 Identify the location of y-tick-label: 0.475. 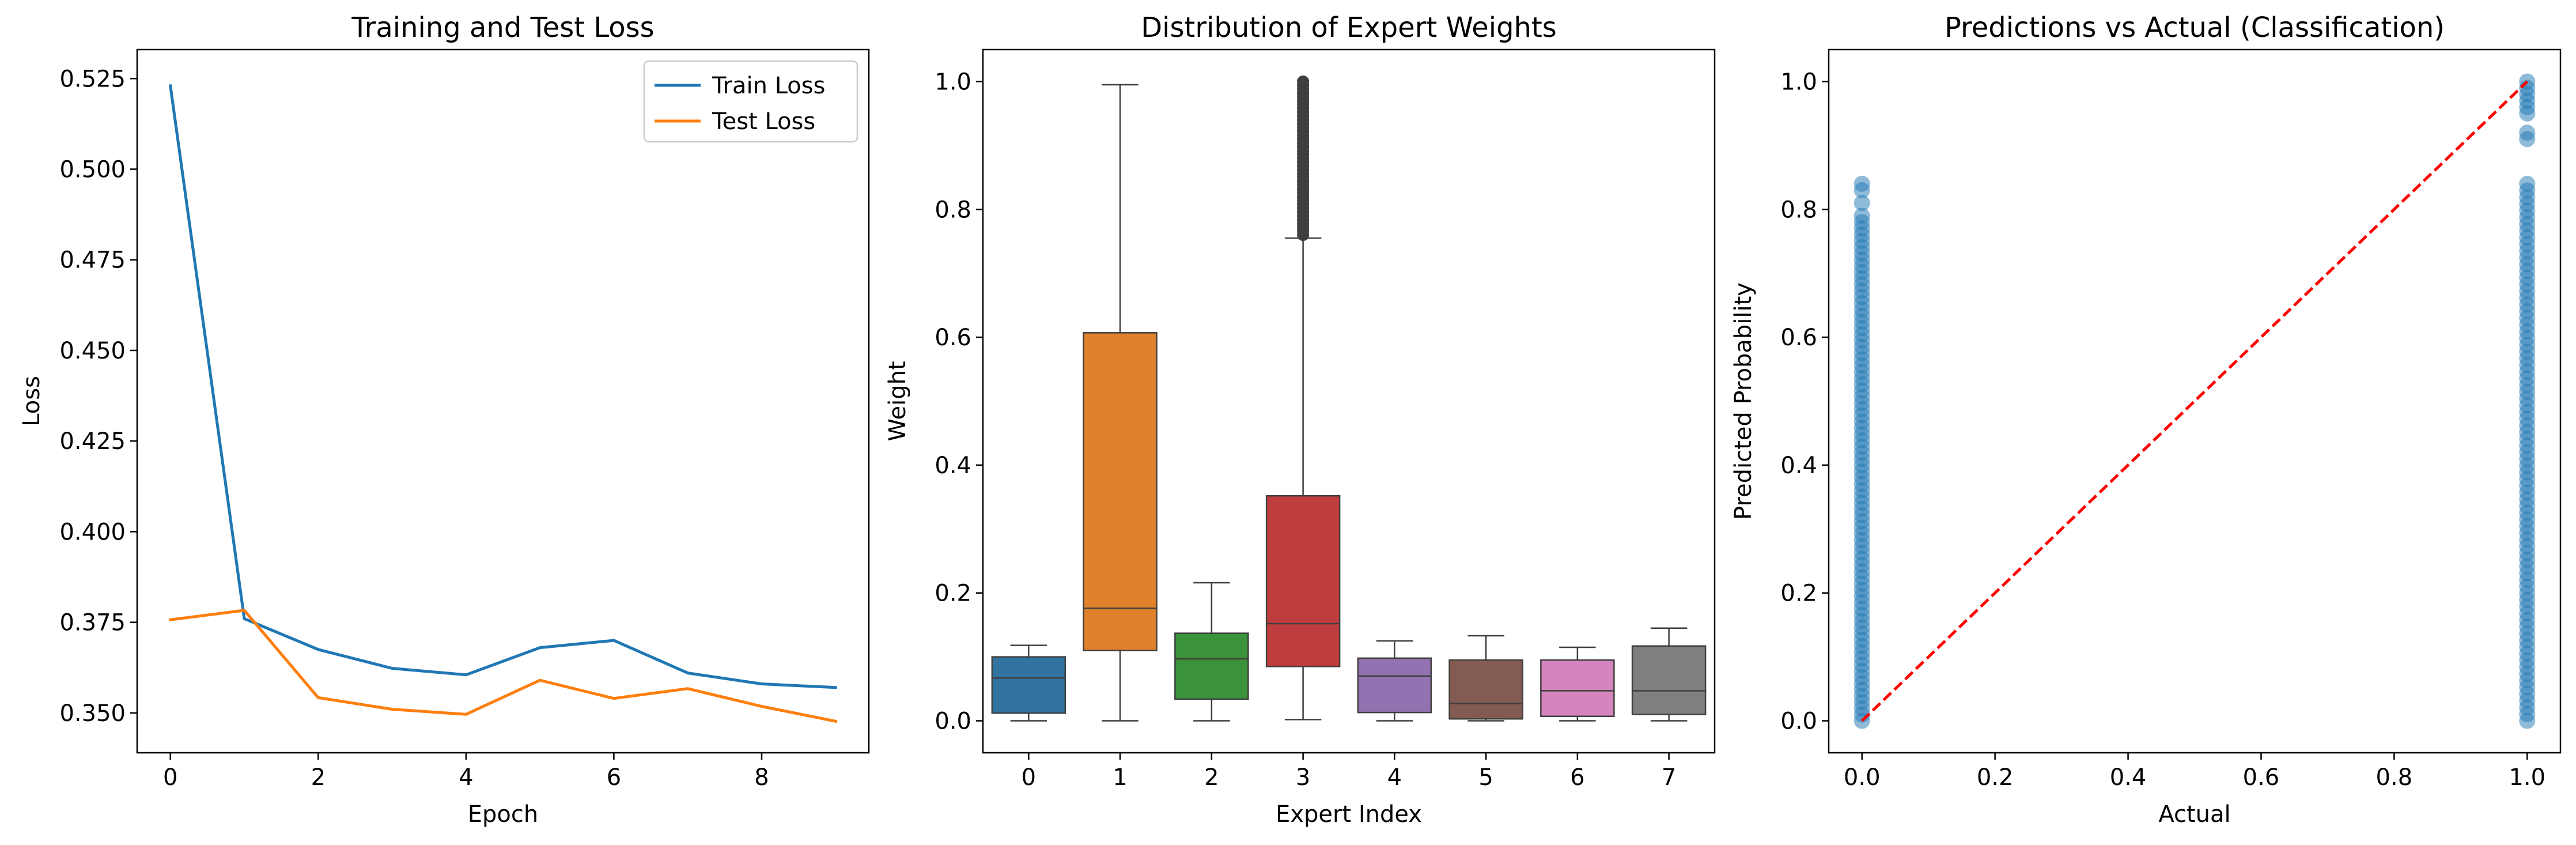
(92, 260).